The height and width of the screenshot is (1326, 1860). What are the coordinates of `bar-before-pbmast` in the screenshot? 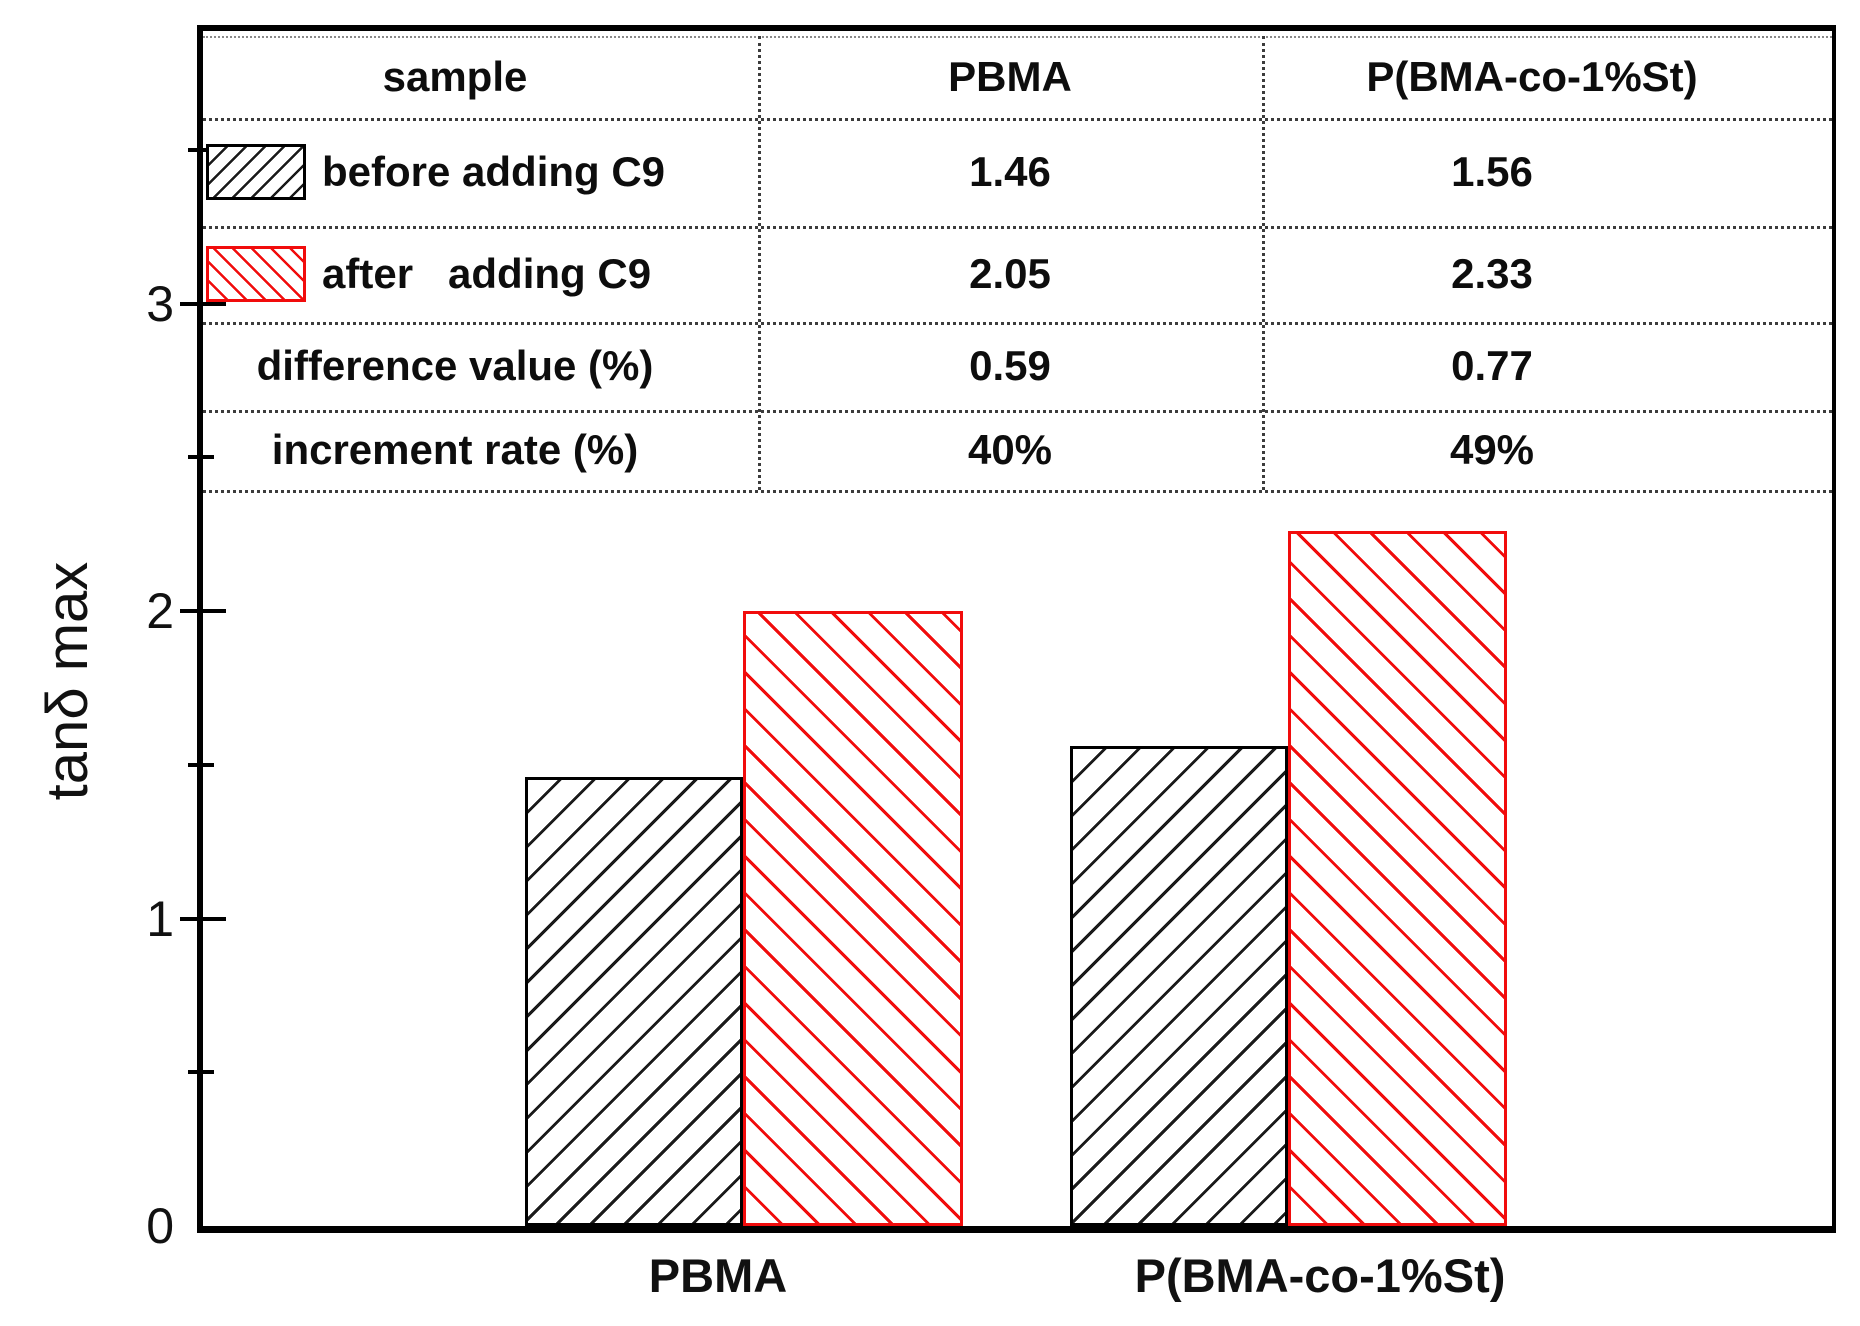 It's located at (1179, 986).